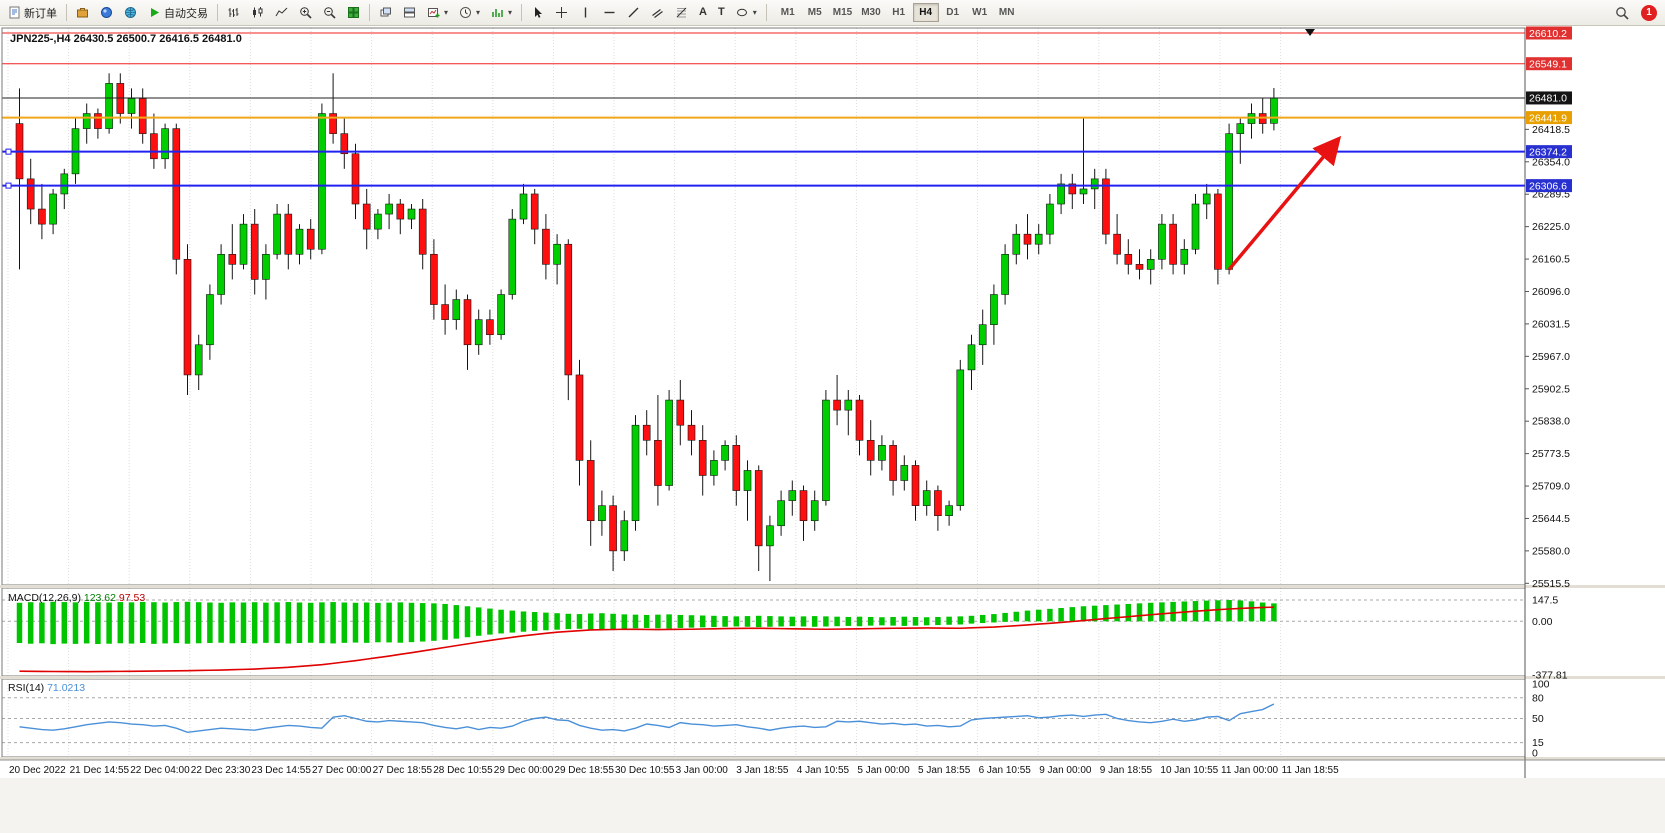  What do you see at coordinates (870, 12) in the screenshot?
I see `tf-button-m30: M30` at bounding box center [870, 12].